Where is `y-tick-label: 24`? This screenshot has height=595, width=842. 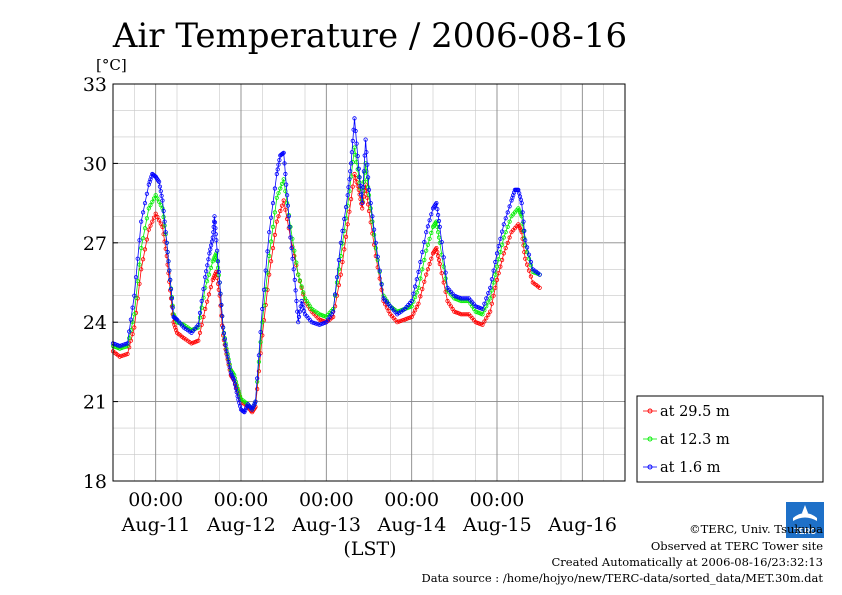
y-tick-label: 24 is located at coordinates (95, 323).